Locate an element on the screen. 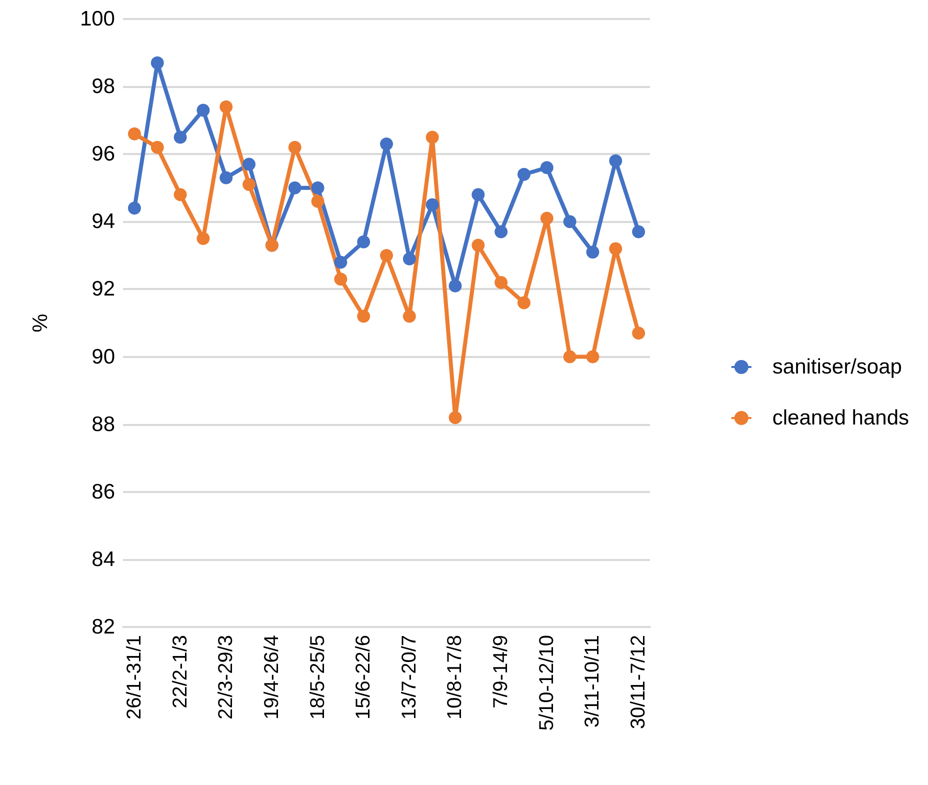 The height and width of the screenshot is (785, 928). y-tick-label: 90 is located at coordinates (103, 356).